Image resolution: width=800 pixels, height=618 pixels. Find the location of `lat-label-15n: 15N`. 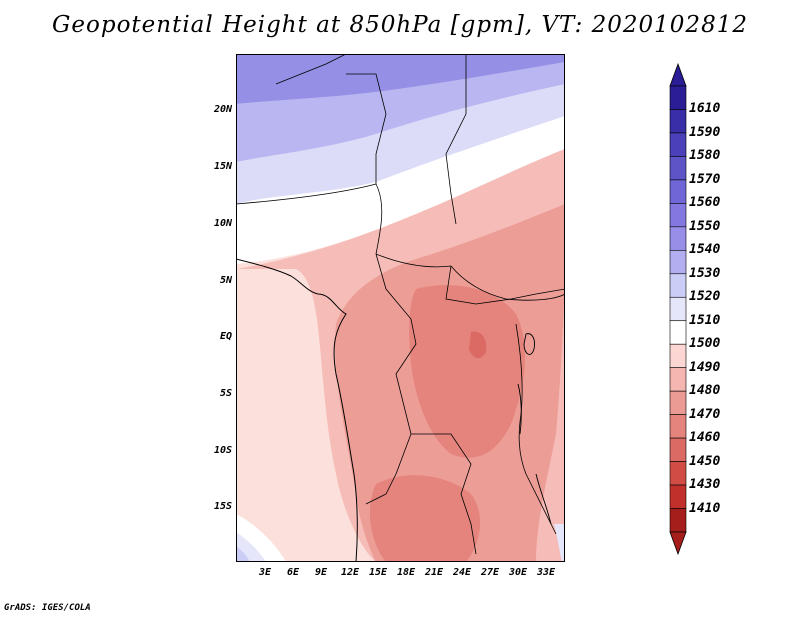

lat-label-15n: 15N is located at coordinates (222, 166).